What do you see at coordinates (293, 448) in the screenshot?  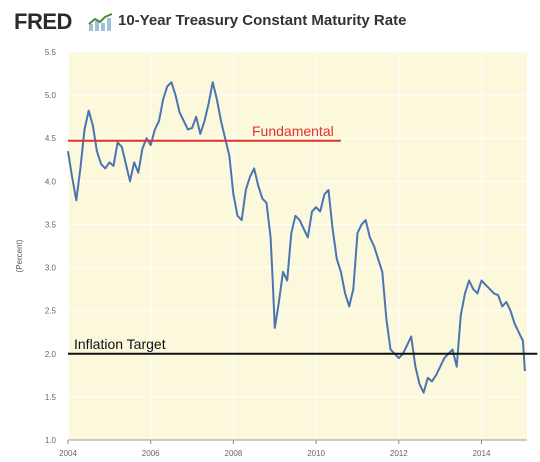 I see `x-axis-ticks: 2004 2006 2008 2010 2012 2014` at bounding box center [293, 448].